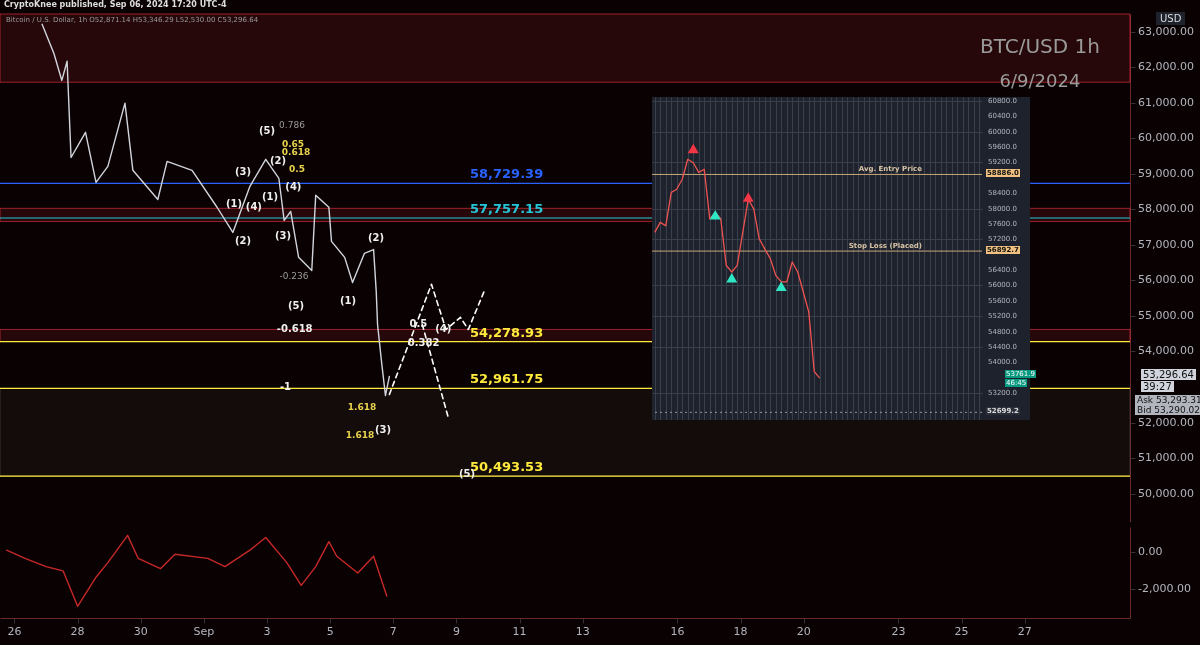 Image resolution: width=1200 pixels, height=645 pixels. What do you see at coordinates (393, 631) in the screenshot?
I see `x-tick-label: 7` at bounding box center [393, 631].